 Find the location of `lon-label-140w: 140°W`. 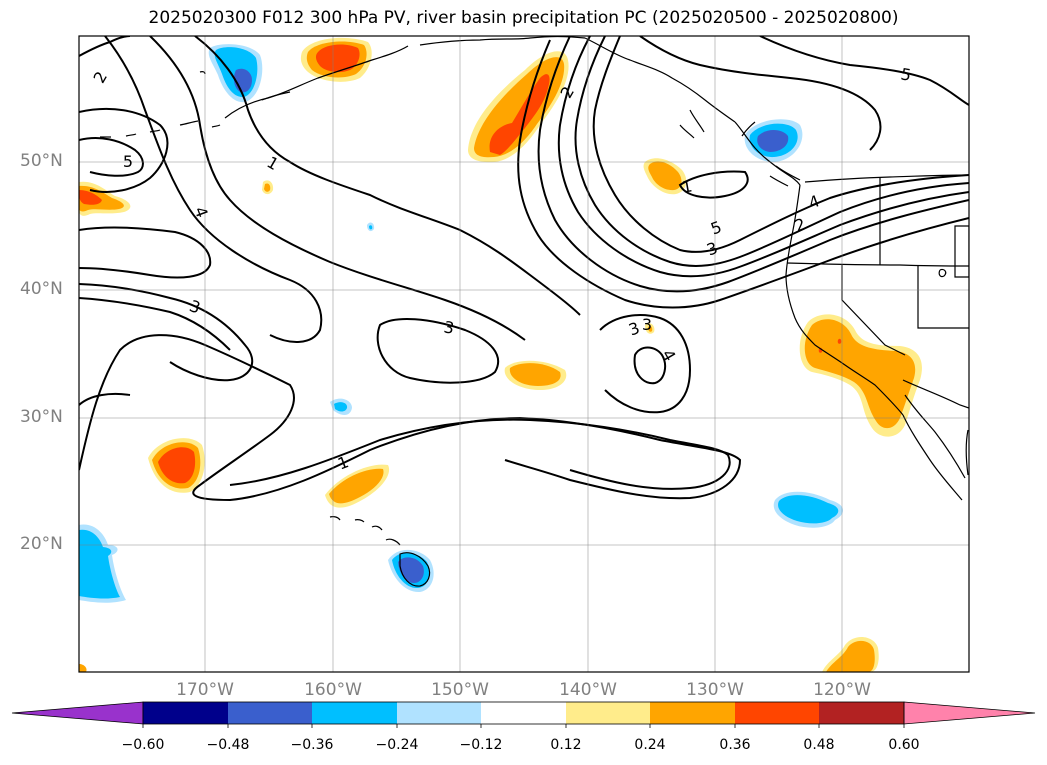

lon-label-140w: 140°W is located at coordinates (588, 690).